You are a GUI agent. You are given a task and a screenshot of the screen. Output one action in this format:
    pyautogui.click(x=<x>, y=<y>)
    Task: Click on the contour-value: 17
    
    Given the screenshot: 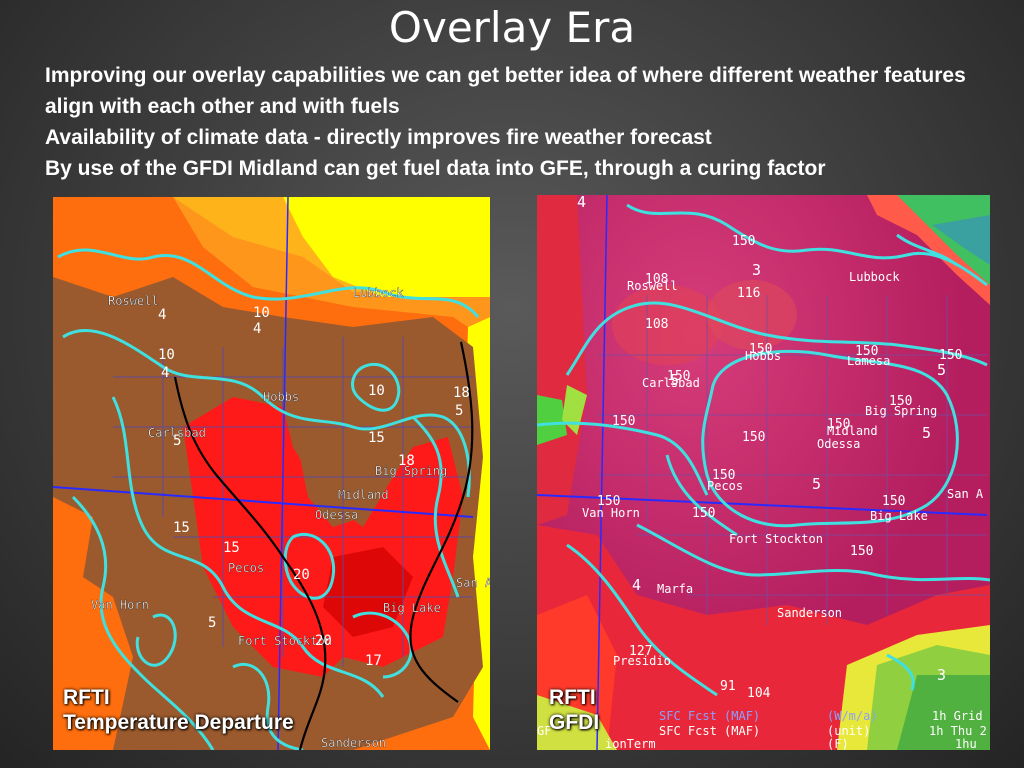 What is the action you would take?
    pyautogui.click(x=373, y=661)
    